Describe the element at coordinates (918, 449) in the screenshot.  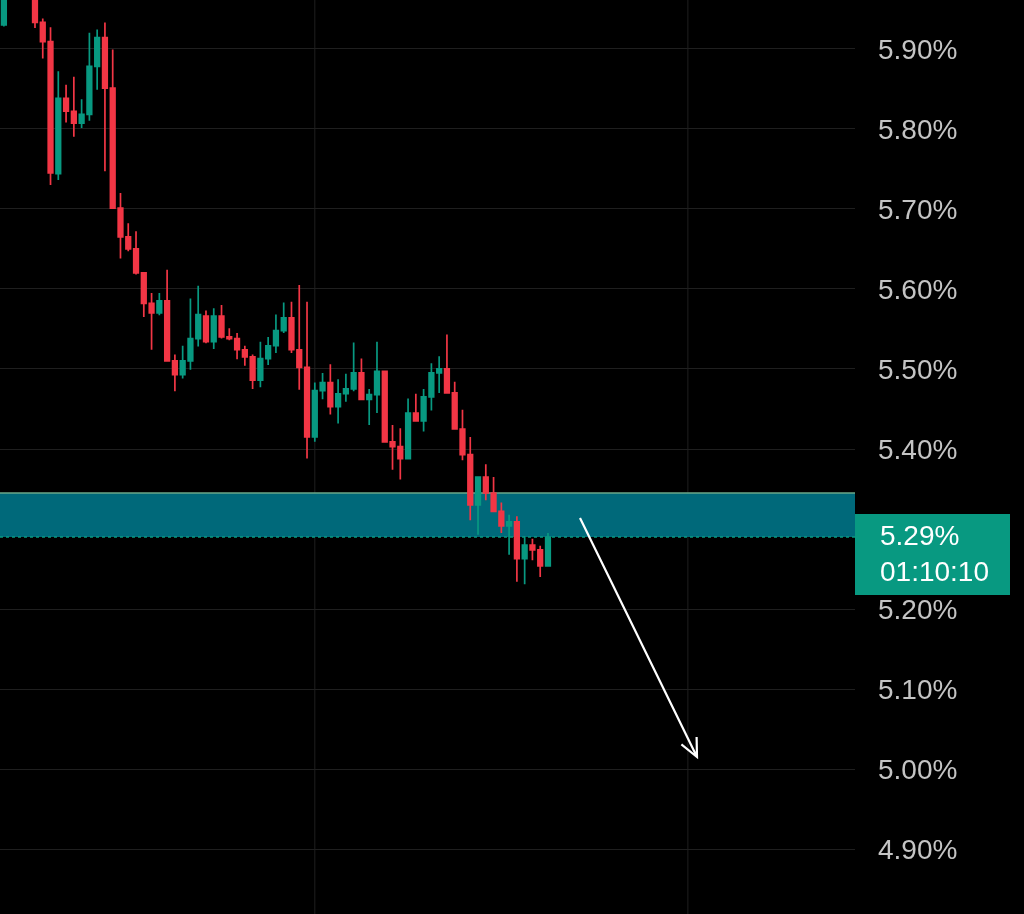
I see `y-tick-label: 5.40%` at that location.